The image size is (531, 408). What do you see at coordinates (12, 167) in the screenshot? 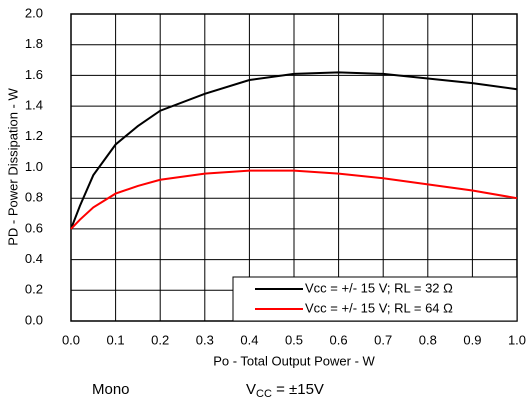
I see `y-axis-label: PD - Power Dissipation - W` at bounding box center [12, 167].